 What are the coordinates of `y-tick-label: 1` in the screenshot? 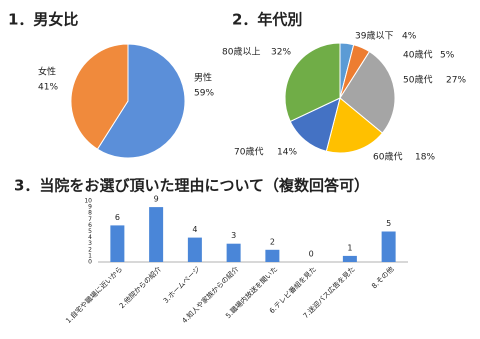 It's located at (90, 255).